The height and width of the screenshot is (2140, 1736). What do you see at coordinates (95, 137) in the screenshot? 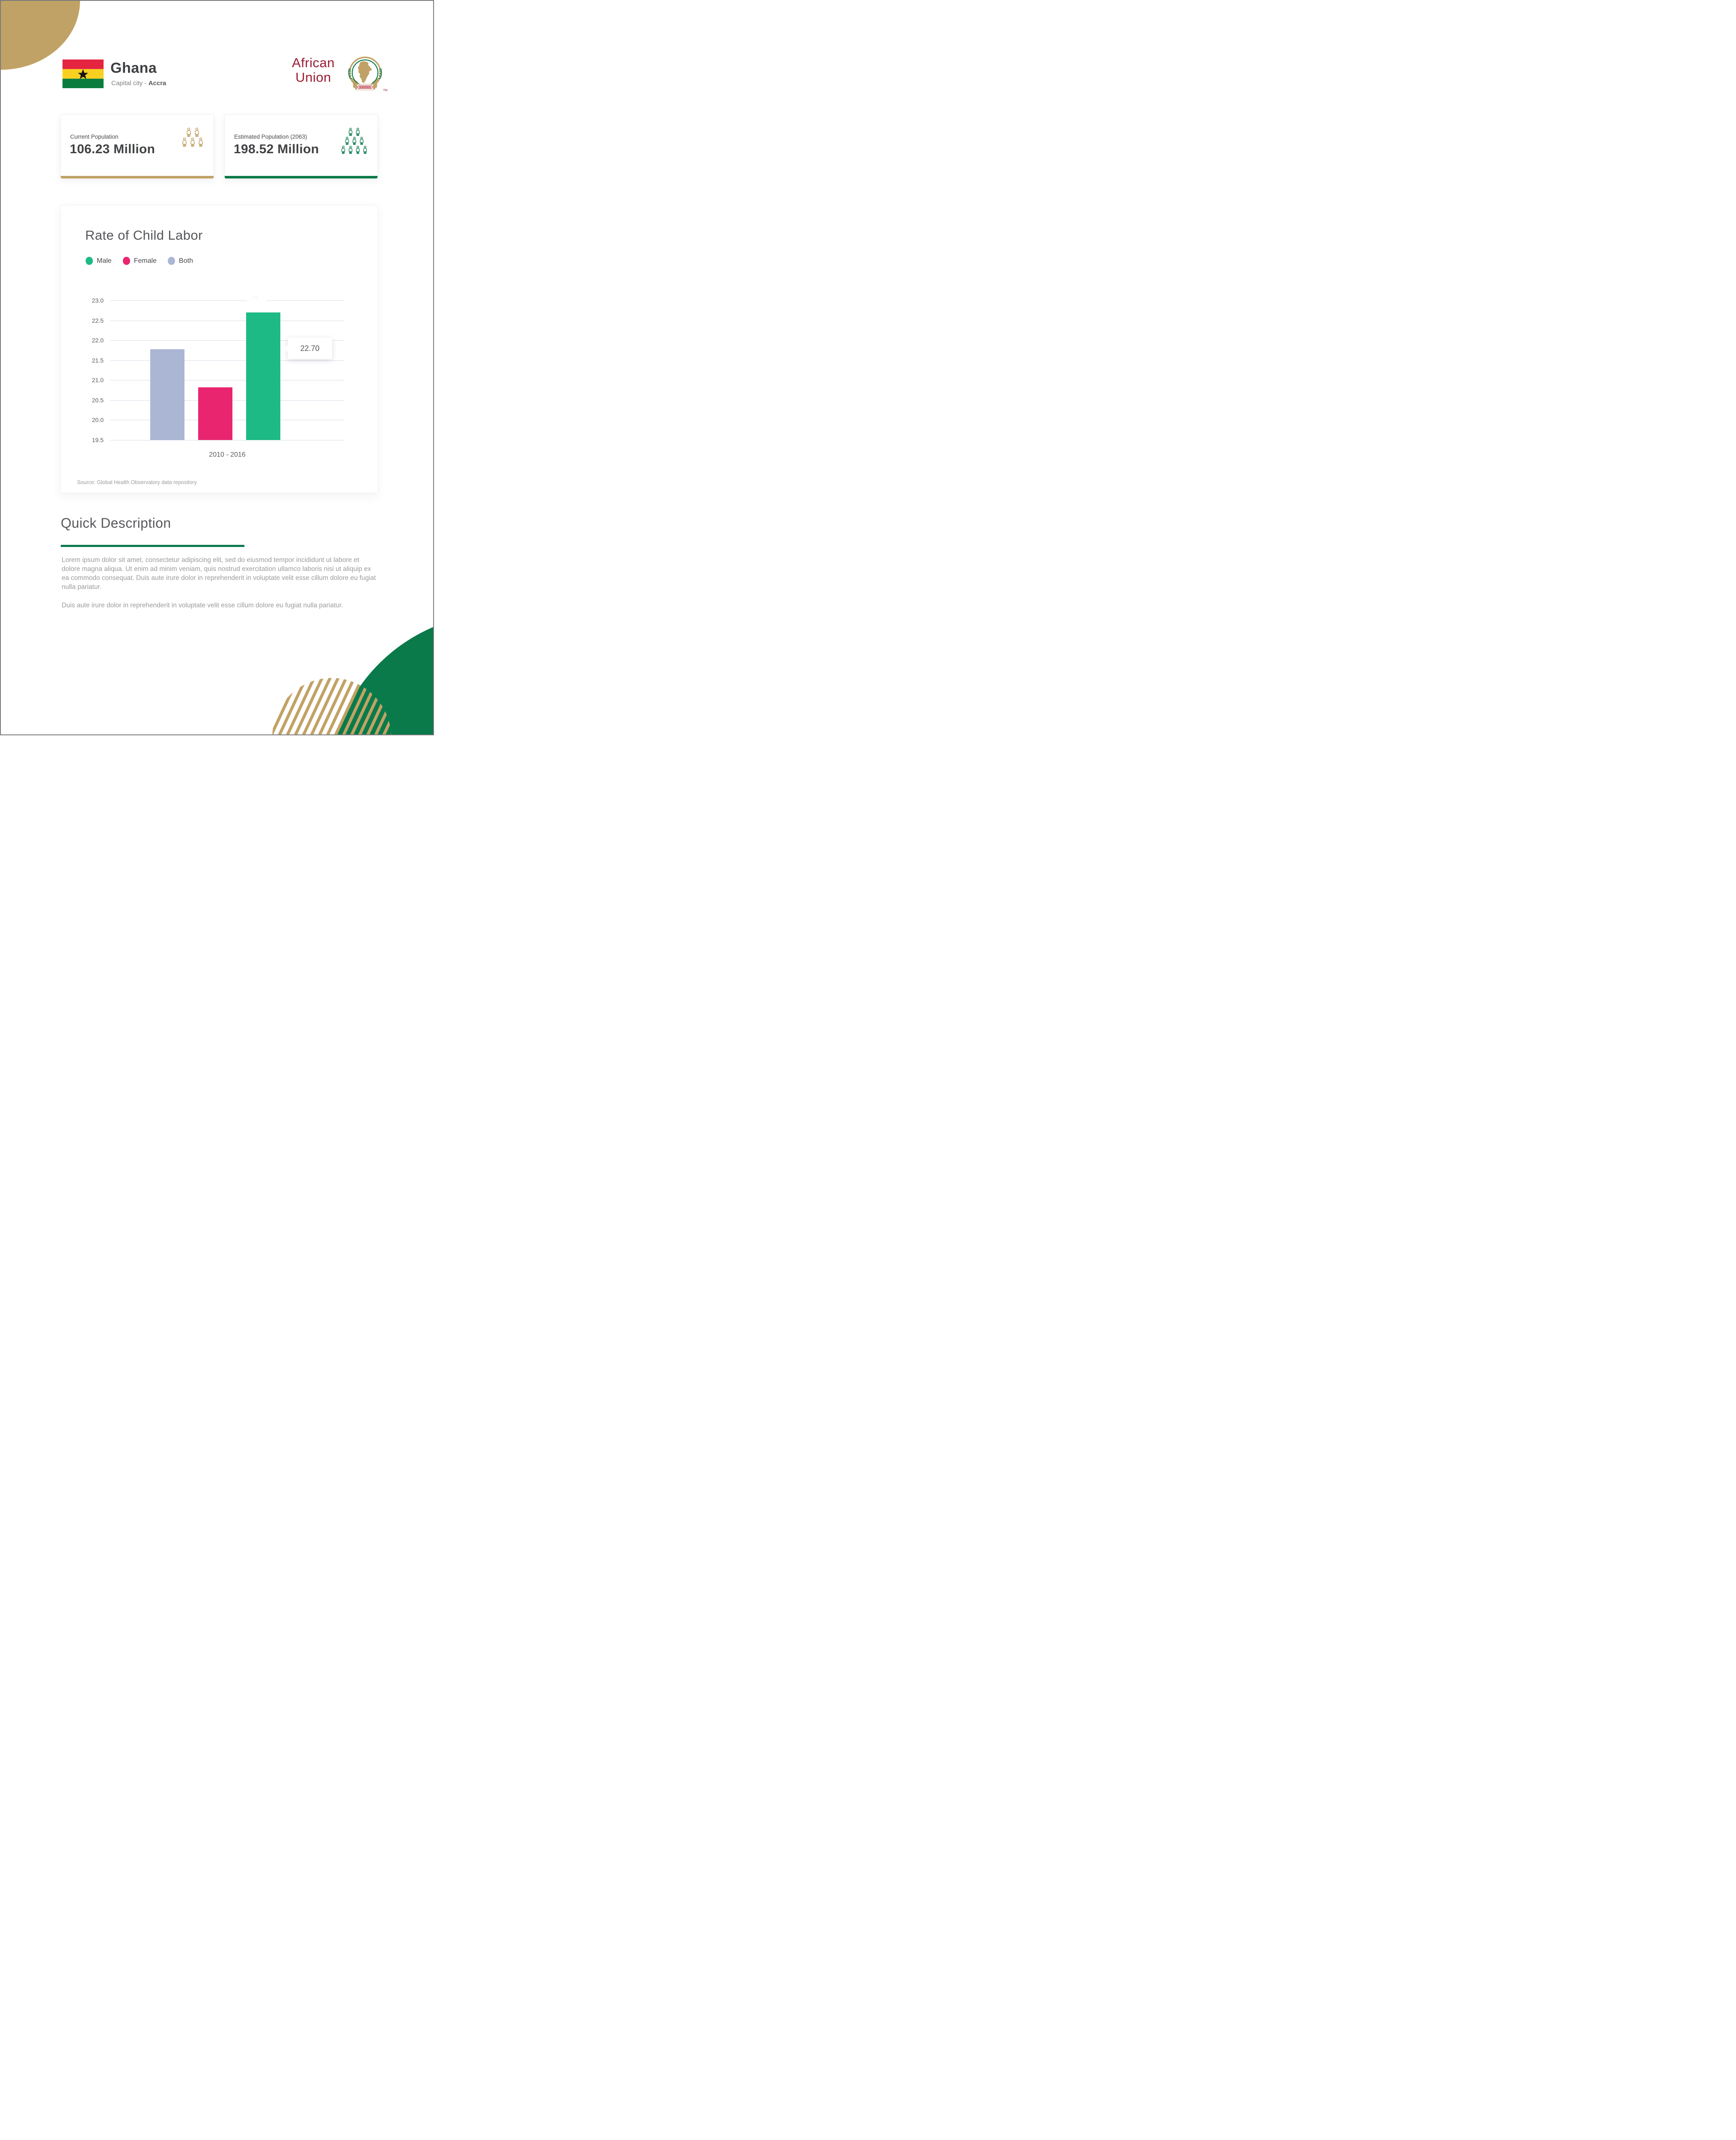
I see `stat-label: Current Population` at bounding box center [95, 137].